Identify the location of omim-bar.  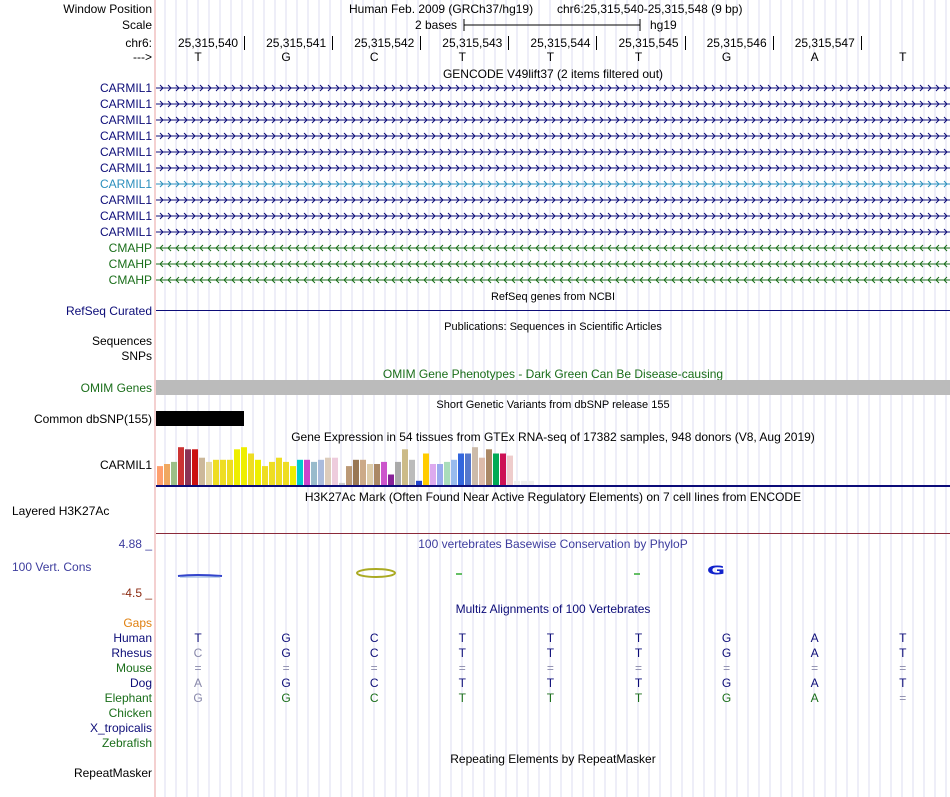
(553, 387).